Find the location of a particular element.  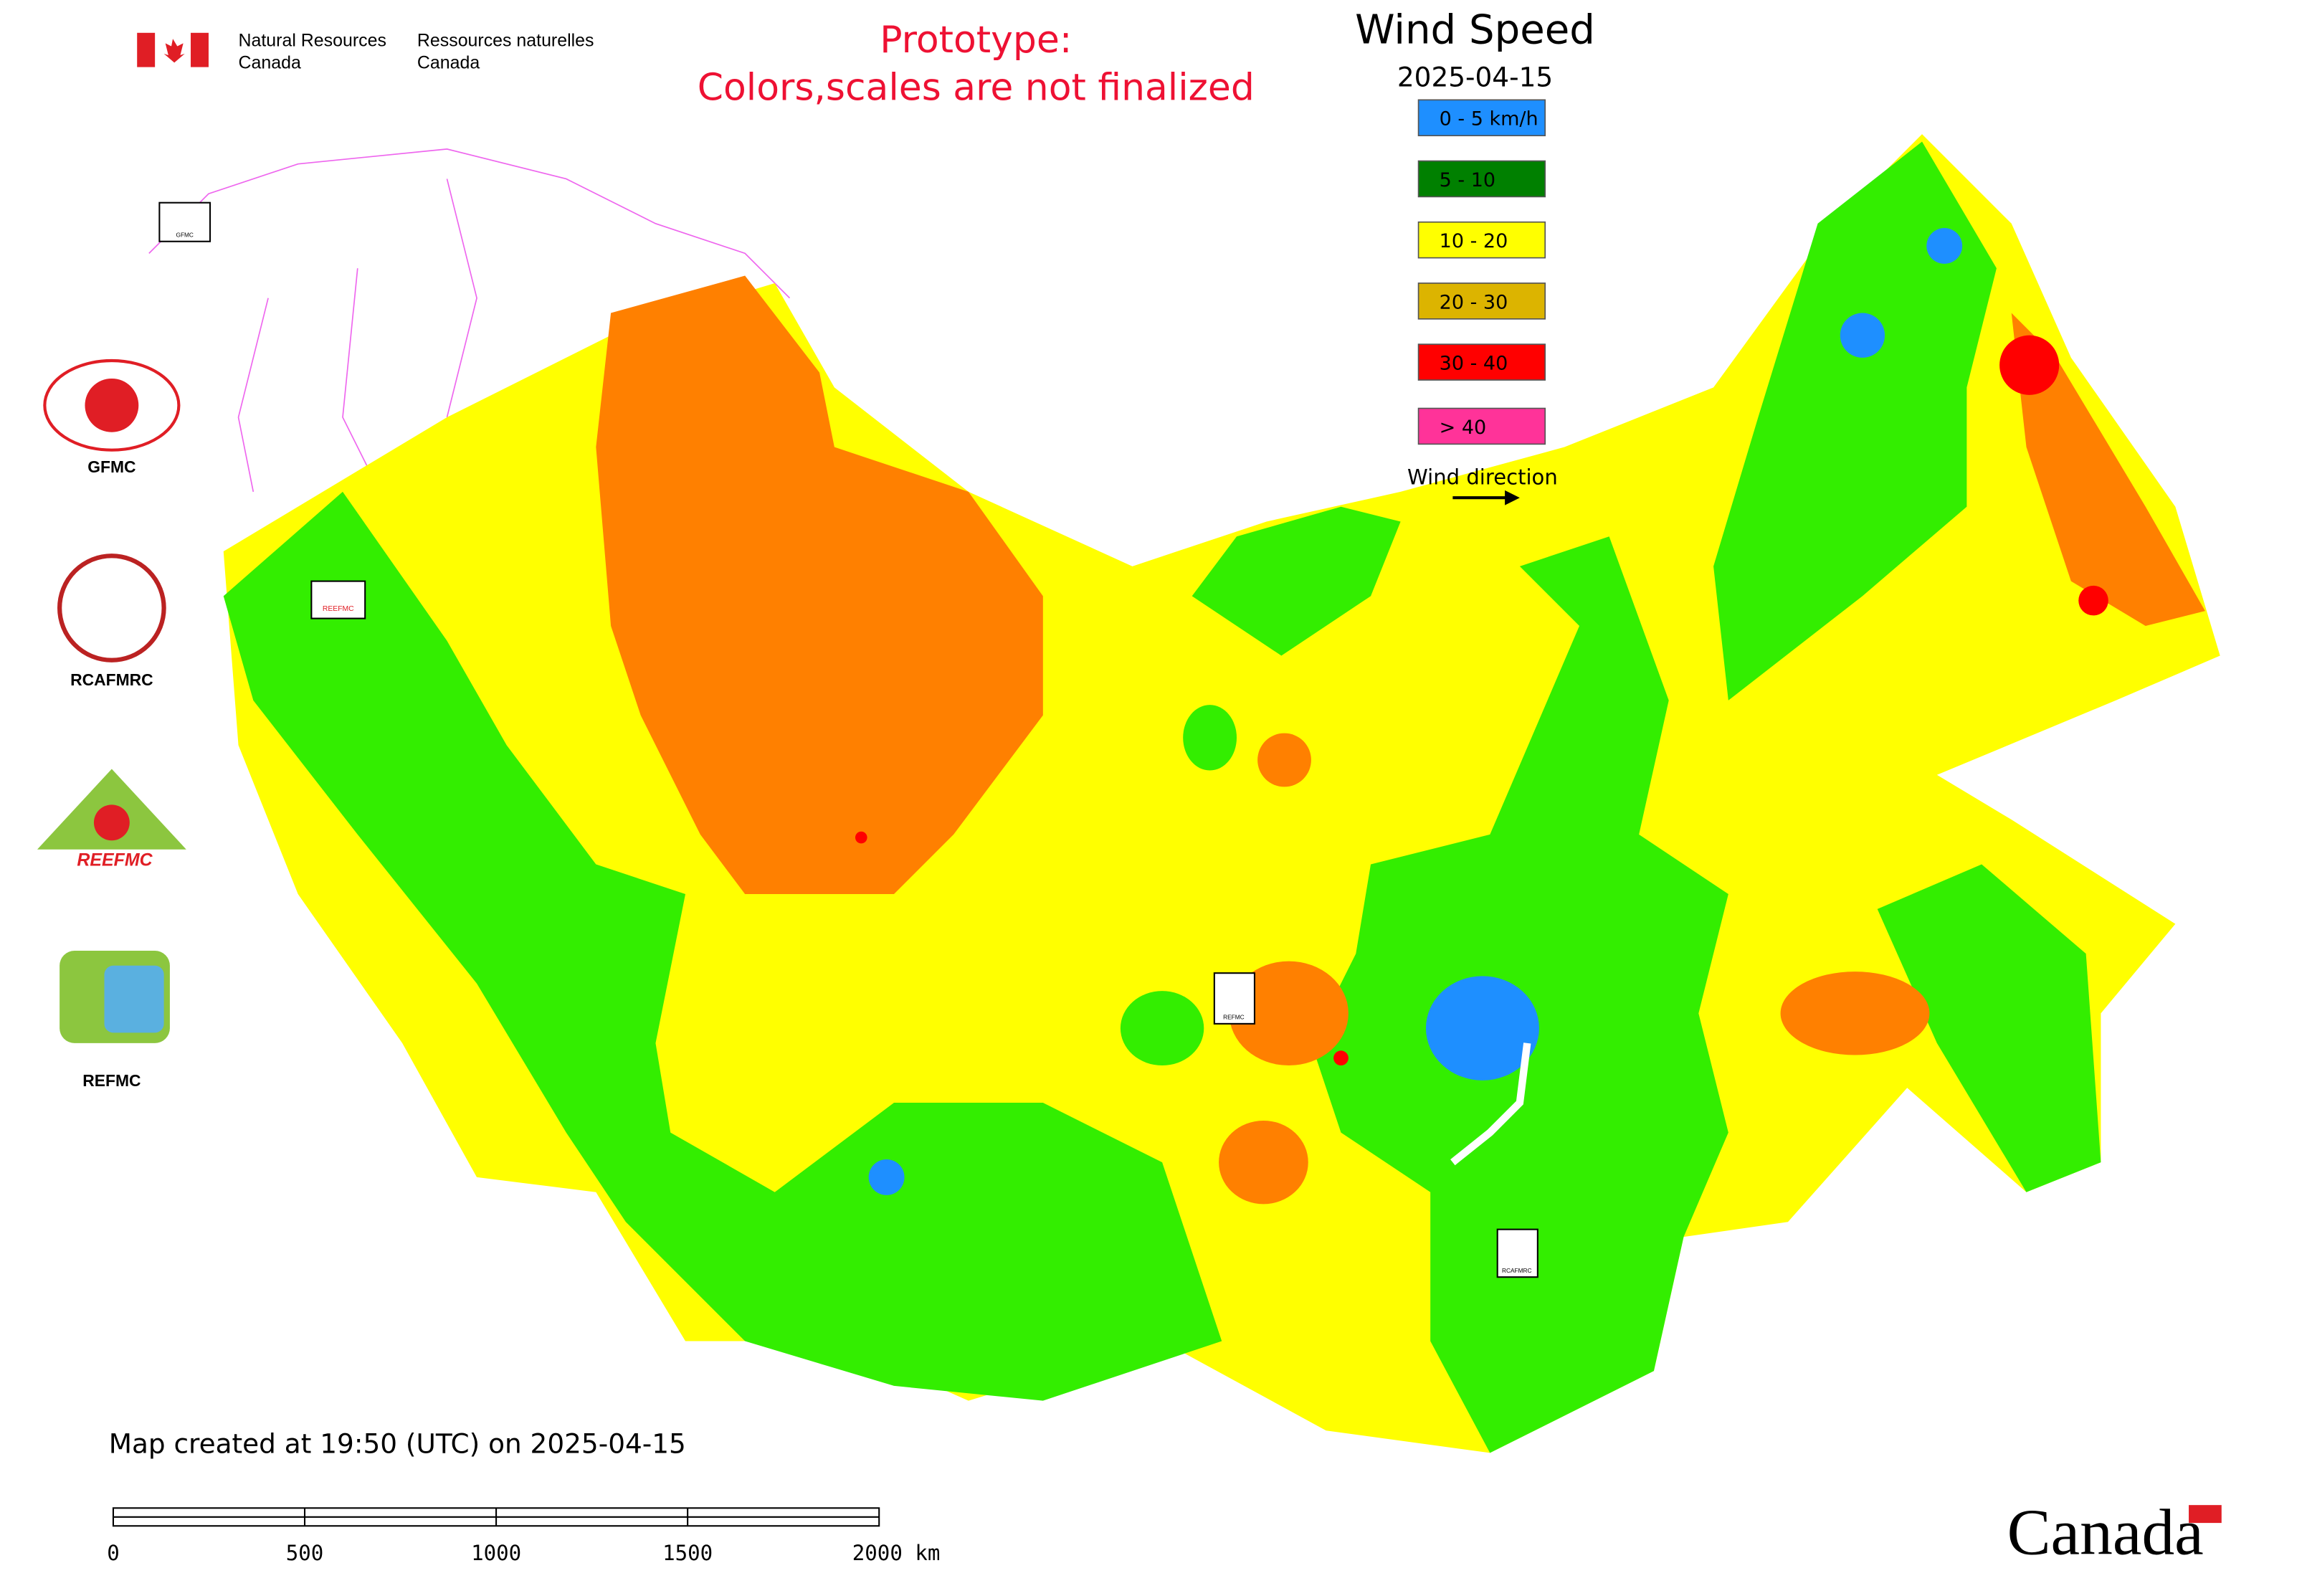

scale-label: 1000 is located at coordinates (496, 1553).